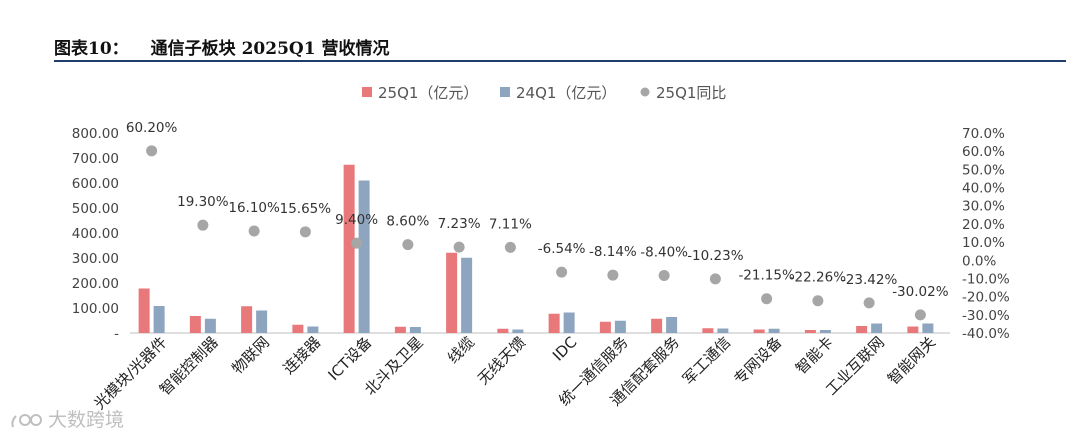 Image resolution: width=1080 pixels, height=441 pixels. I want to click on category-label: 智能卡, so click(814, 355).